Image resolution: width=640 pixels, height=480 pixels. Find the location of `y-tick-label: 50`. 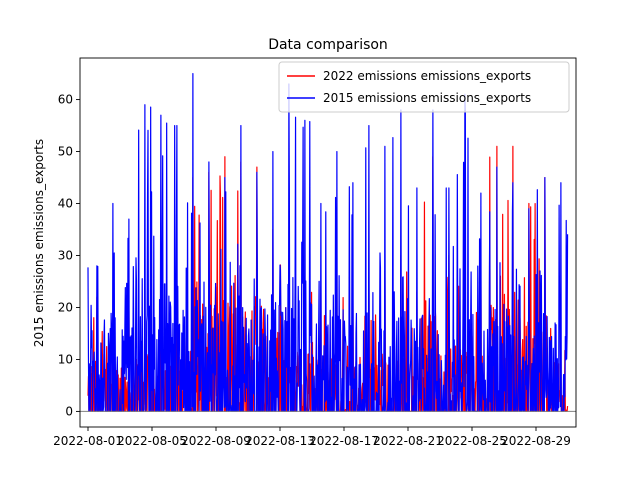

y-tick-label: 50 is located at coordinates (65, 152).